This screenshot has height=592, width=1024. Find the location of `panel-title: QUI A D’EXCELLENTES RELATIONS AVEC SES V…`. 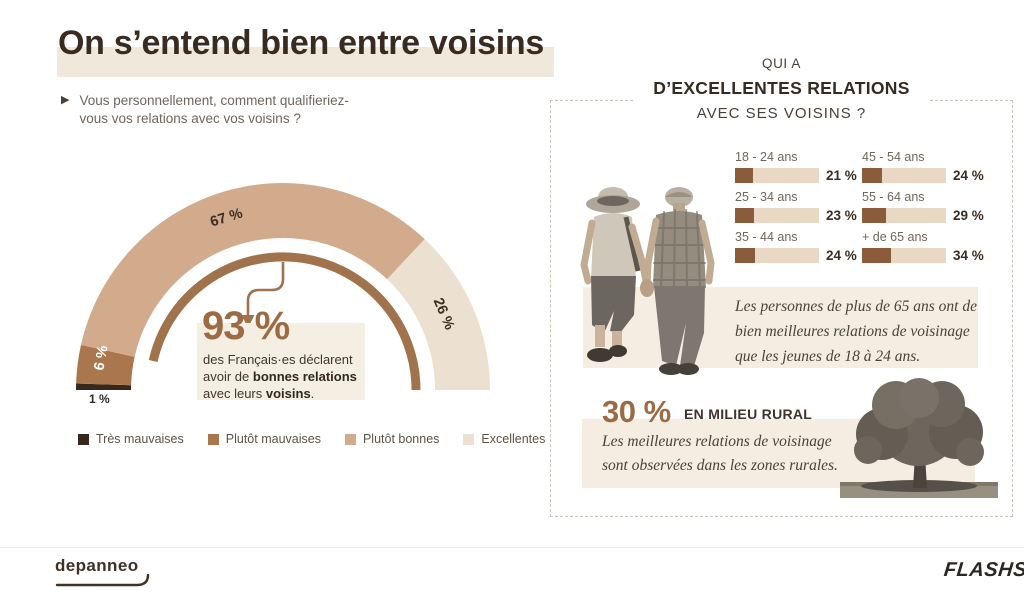

panel-title: QUI A D’EXCELLENTES RELATIONS AVEC SES V… is located at coordinates (781, 89).